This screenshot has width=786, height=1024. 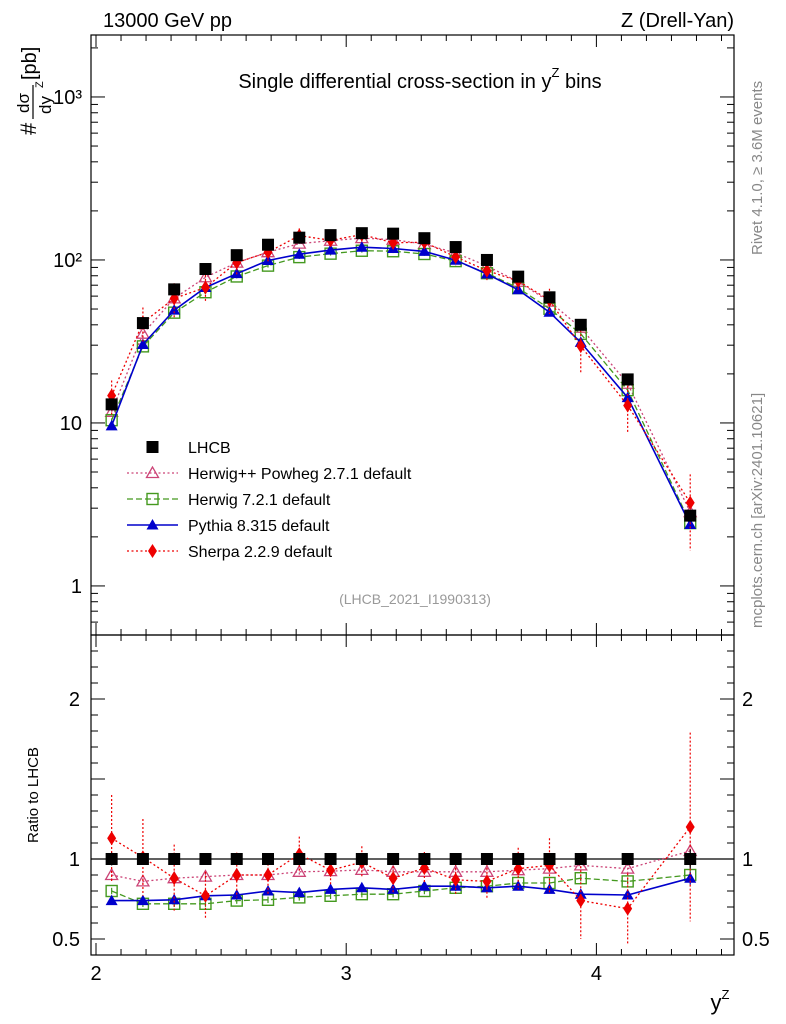 What do you see at coordinates (726, 994) in the screenshot?
I see `xlabel-sup: Z` at bounding box center [726, 994].